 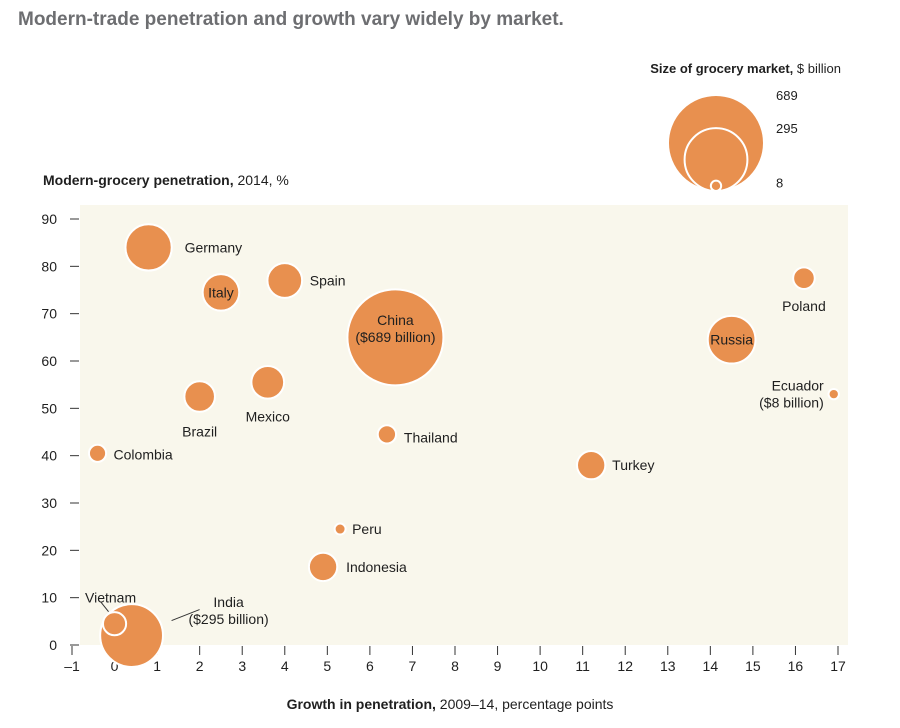 What do you see at coordinates (200, 666) in the screenshot?
I see `x-tick-label: 2` at bounding box center [200, 666].